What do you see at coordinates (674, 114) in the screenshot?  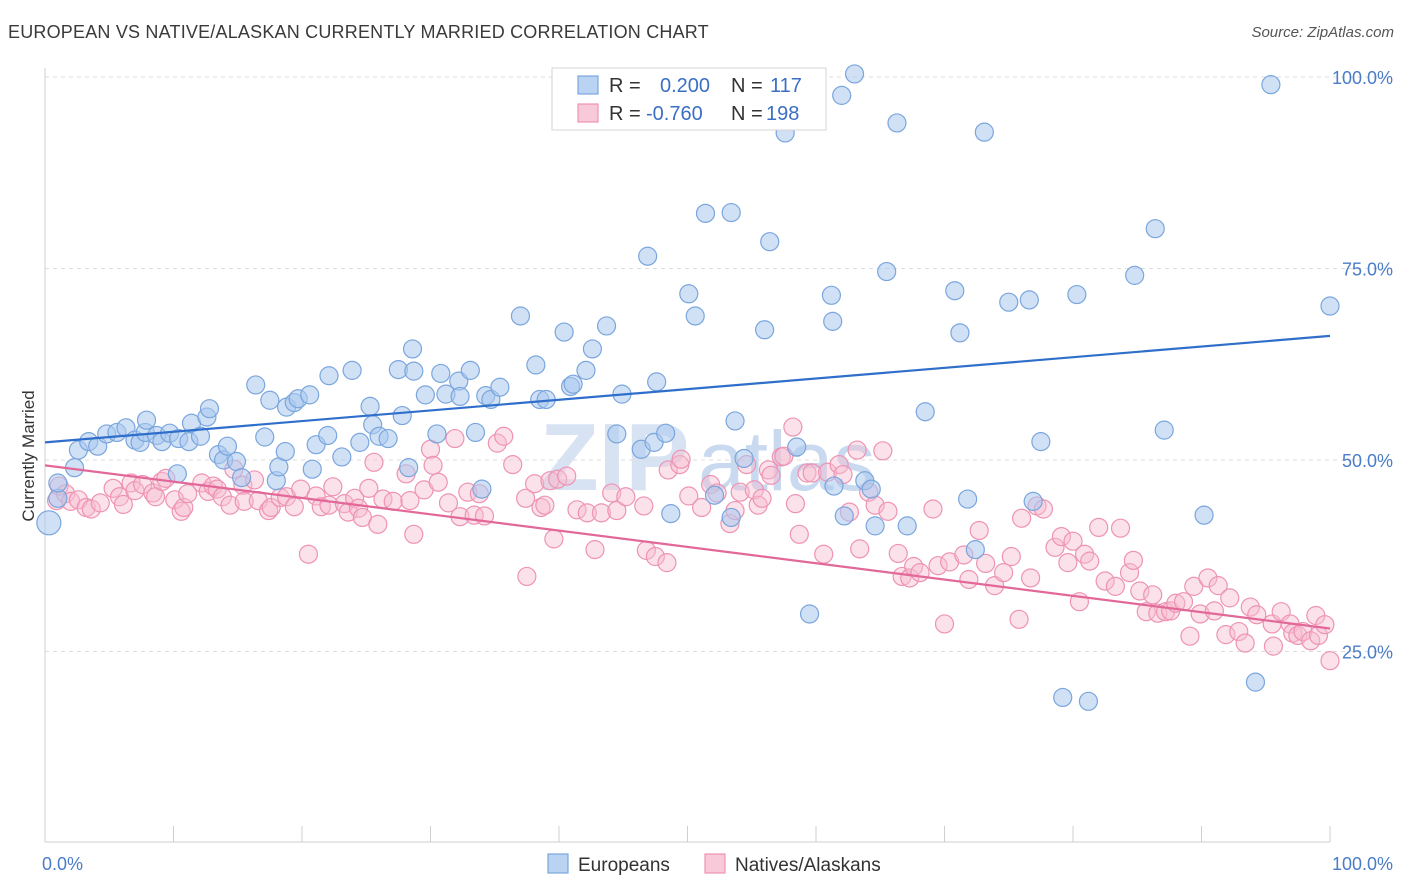 I see `legend-r-value-natives: -0.760` at bounding box center [674, 114].